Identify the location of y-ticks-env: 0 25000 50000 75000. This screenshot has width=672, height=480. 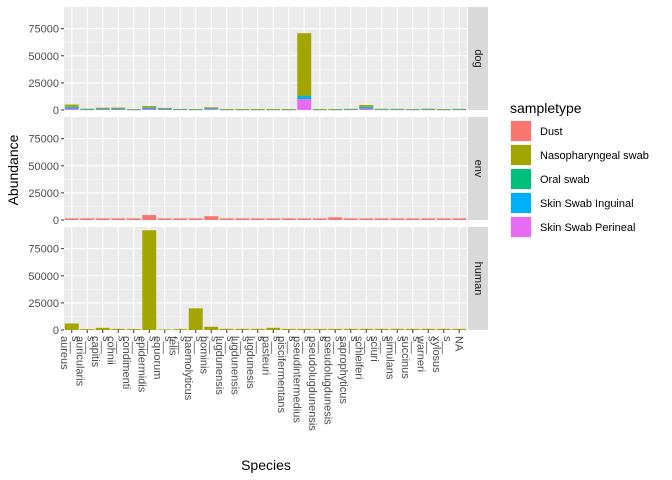
(46, 180).